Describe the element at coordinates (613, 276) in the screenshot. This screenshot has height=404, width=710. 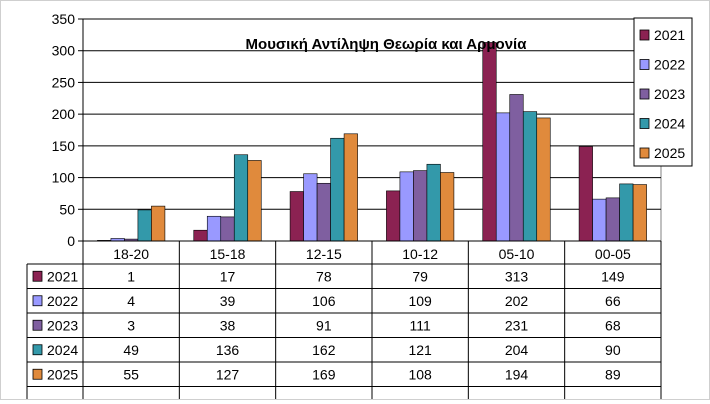
I see `table-cell: 149` at that location.